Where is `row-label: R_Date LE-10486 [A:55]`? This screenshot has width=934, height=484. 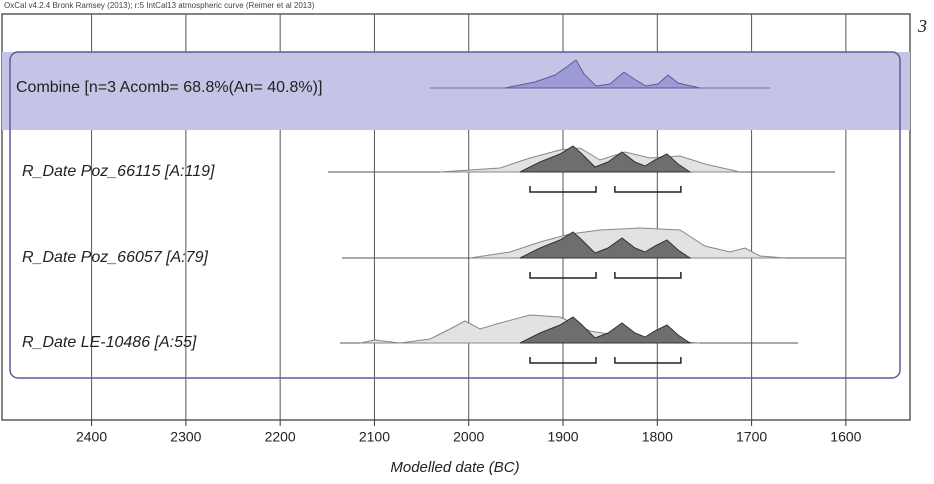
row-label: R_Date LE-10486 [A:55] is located at coordinates (109, 342).